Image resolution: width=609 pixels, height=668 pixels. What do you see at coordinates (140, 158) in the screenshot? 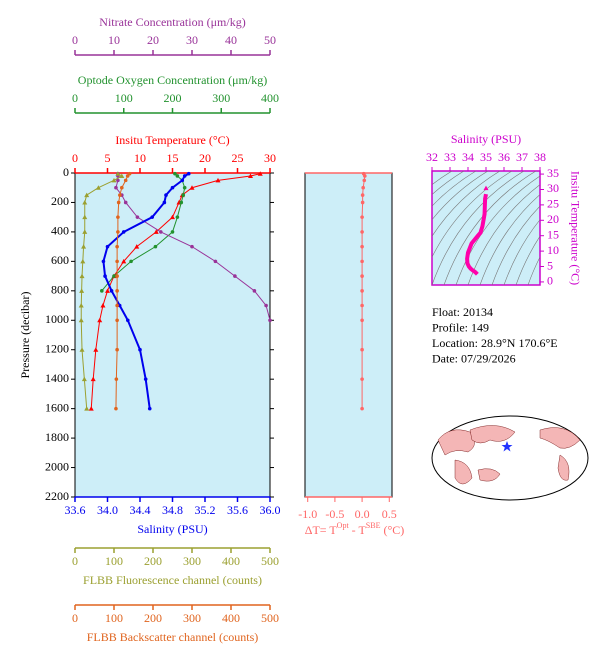
I see `x-tick-label: 10` at bounding box center [140, 158].